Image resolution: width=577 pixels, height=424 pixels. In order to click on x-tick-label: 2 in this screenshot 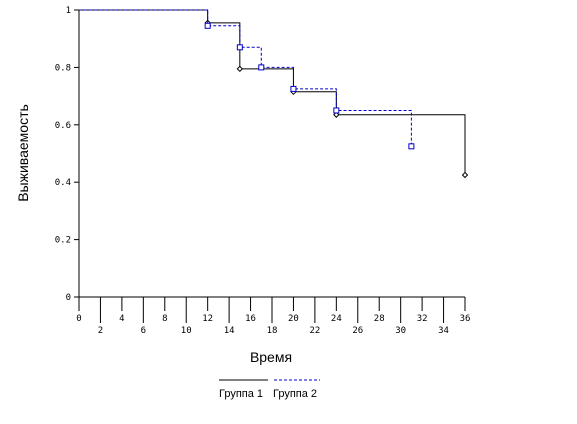, I will do `click(100, 331)`.